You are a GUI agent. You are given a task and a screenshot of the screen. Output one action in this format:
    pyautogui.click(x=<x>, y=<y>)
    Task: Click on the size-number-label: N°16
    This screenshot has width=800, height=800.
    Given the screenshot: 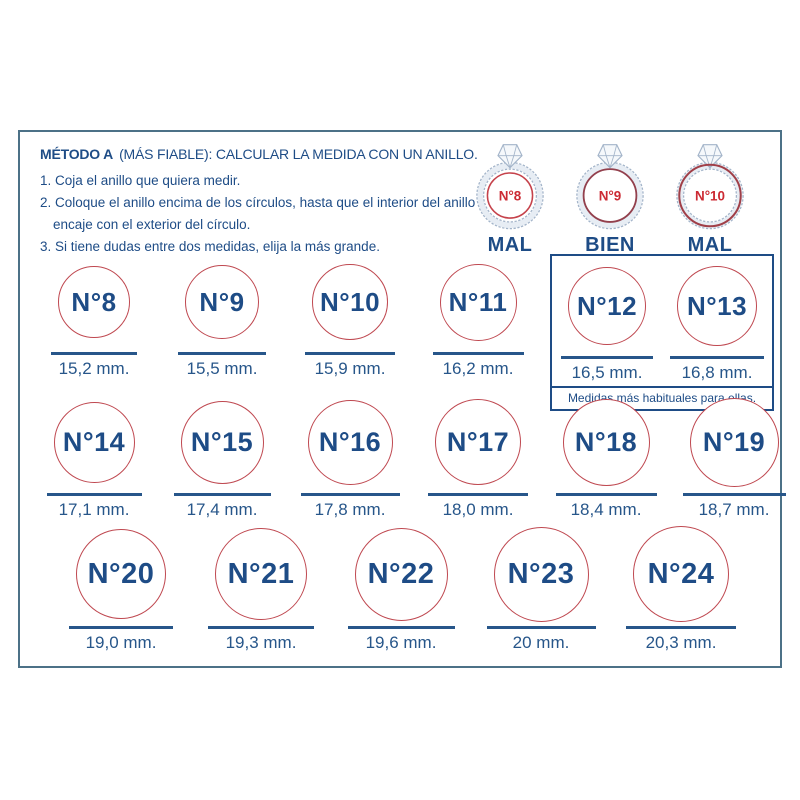 What is the action you would take?
    pyautogui.click(x=350, y=441)
    